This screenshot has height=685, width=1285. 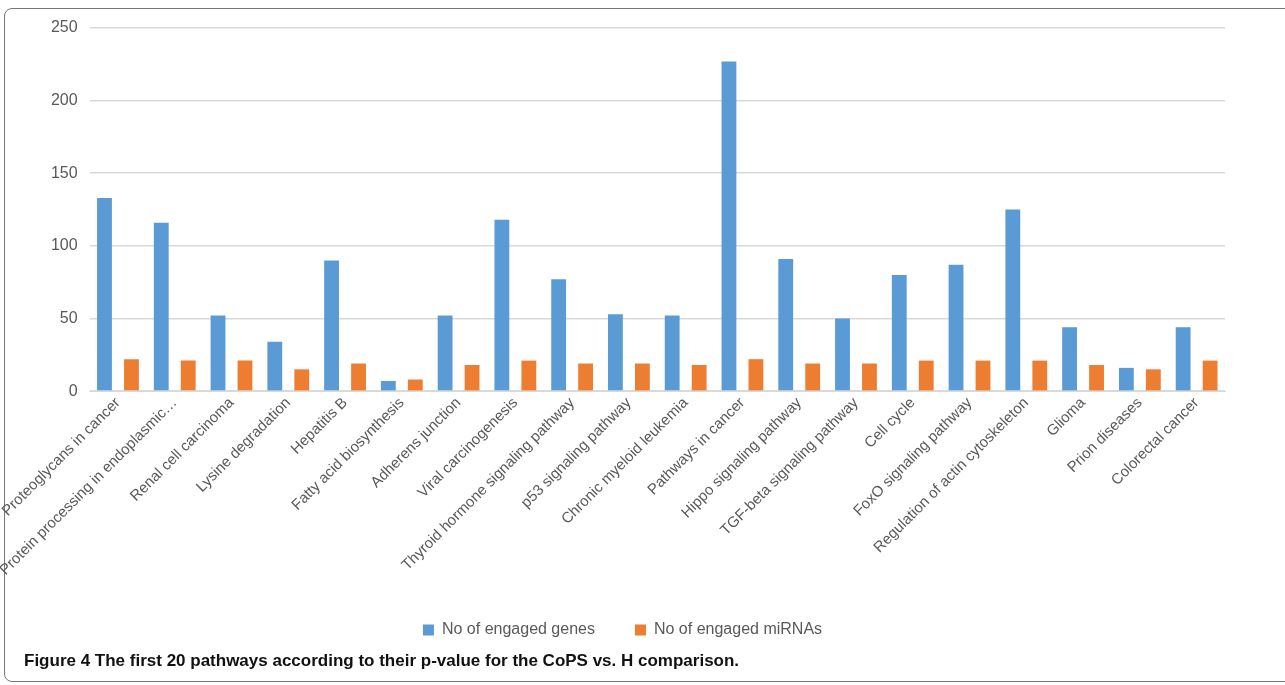 I want to click on caption: Figure 4 The first 20 pathways according to their p-value for the CoPS vs. H comparison., so click(x=382, y=661).